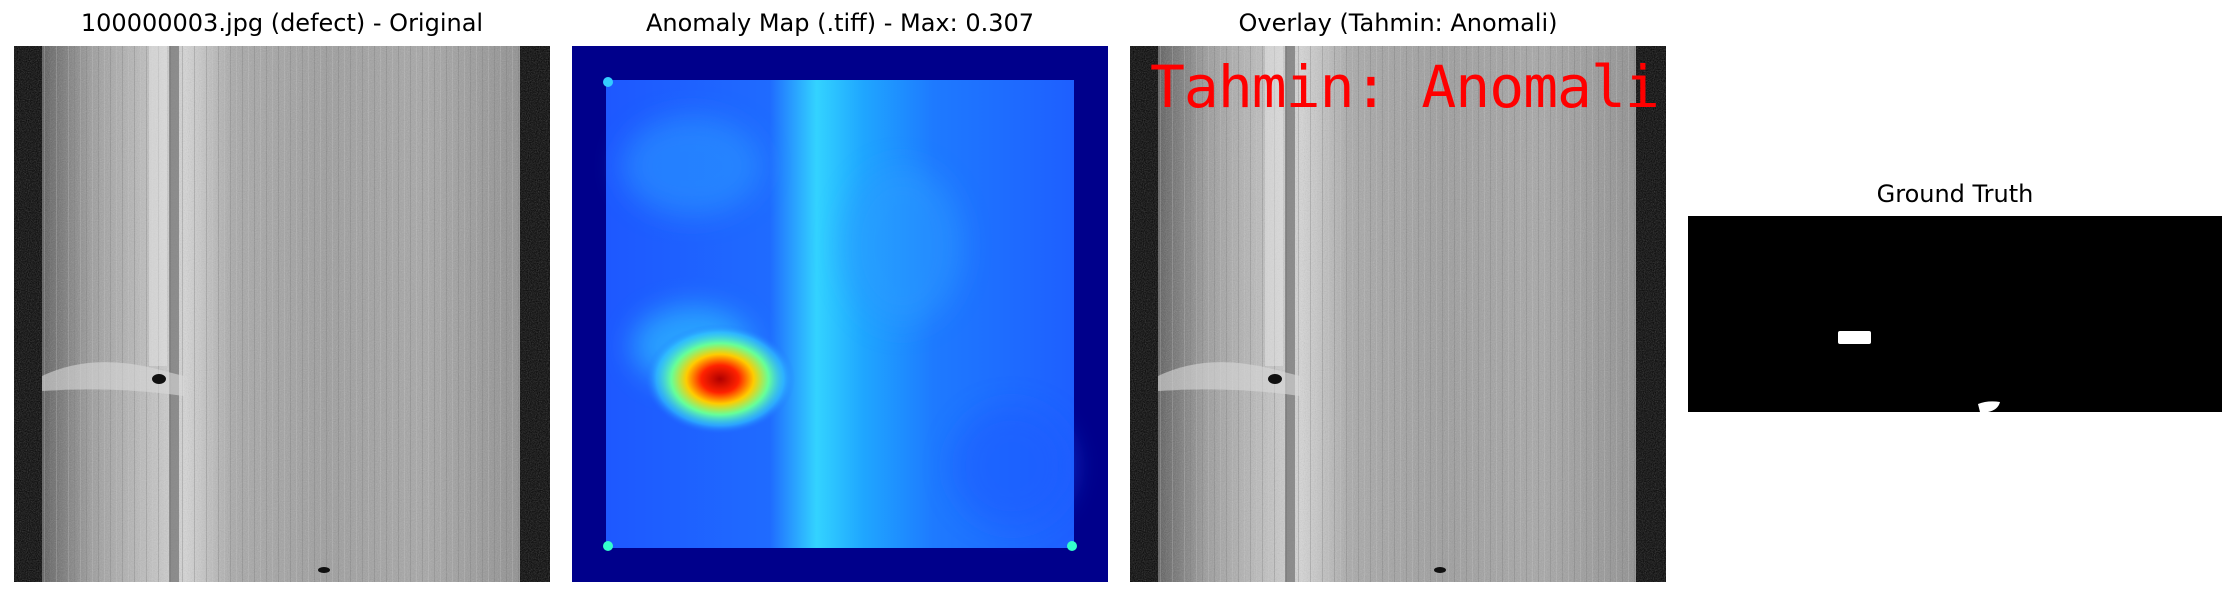  I want to click on original-image-title: 100000003.jpg (defect) - Original, so click(282, 23).